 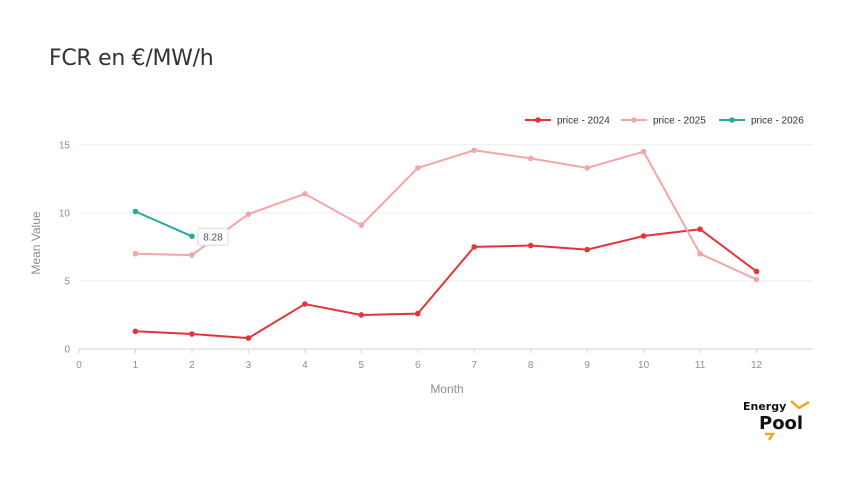 What do you see at coordinates (644, 365) in the screenshot?
I see `x-tick-label: 10` at bounding box center [644, 365].